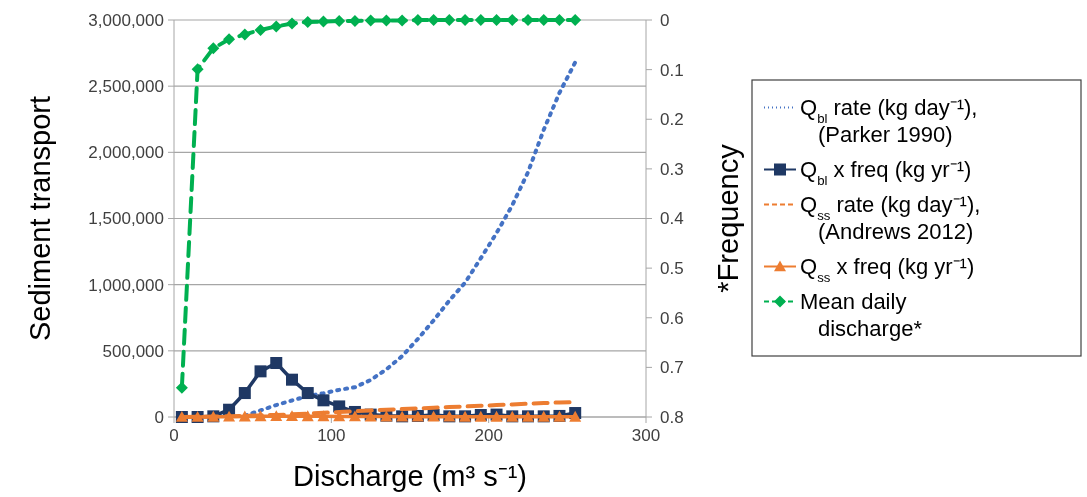  I want to click on y-tick-label: 1,500,000, so click(126, 219).